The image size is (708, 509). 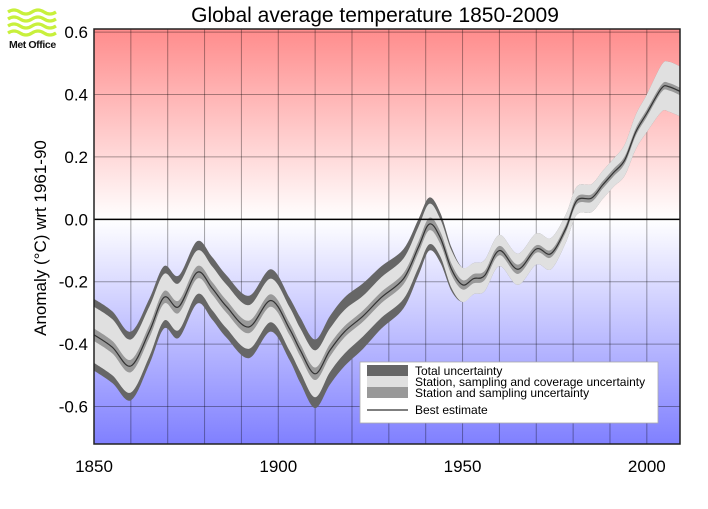 What do you see at coordinates (375, 15) in the screenshot?
I see `chart-title: Global average temperature 1850-2009` at bounding box center [375, 15].